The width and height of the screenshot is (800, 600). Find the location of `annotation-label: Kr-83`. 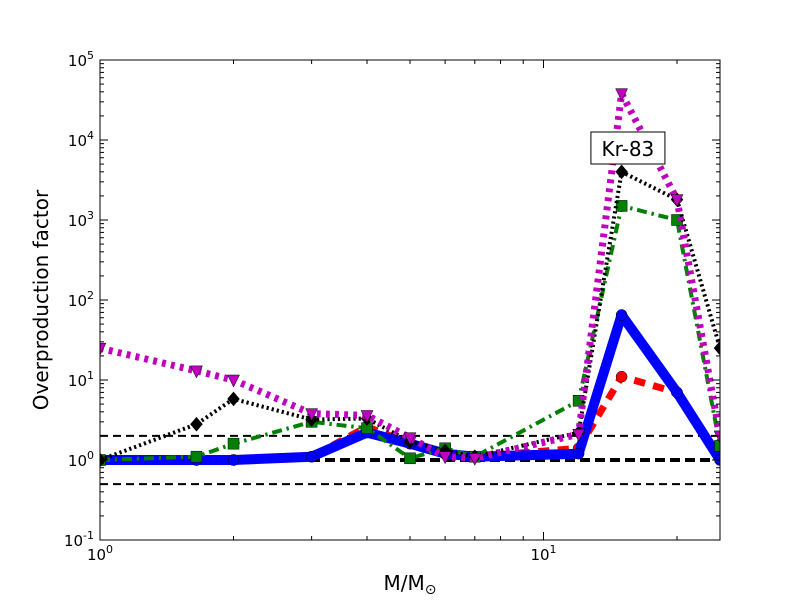

annotation-label: Kr-83 is located at coordinates (628, 149).